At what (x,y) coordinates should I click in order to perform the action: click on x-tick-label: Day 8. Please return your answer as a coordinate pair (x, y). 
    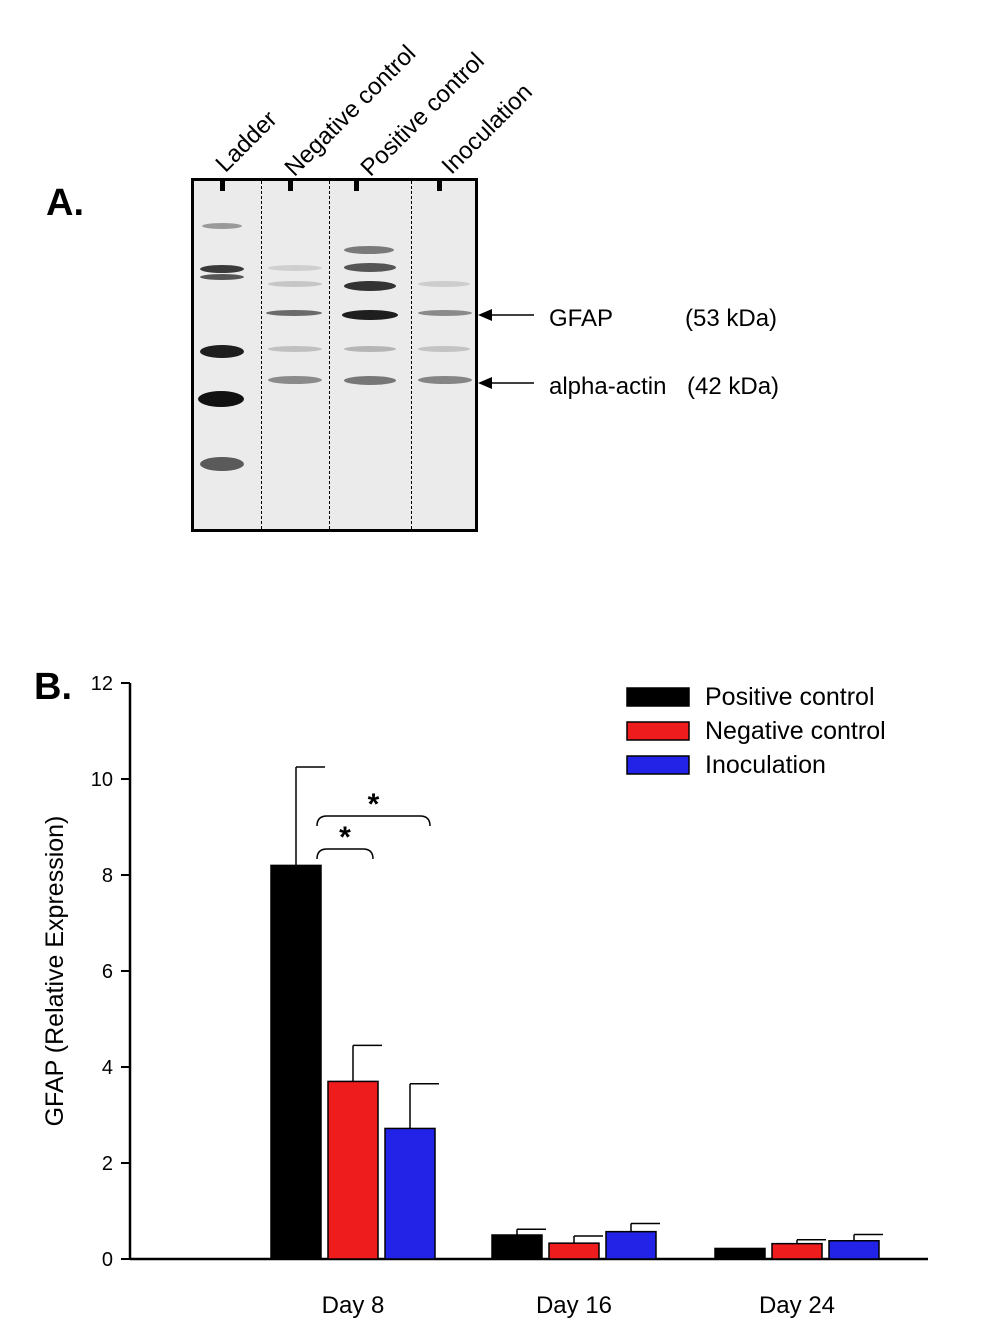
    Looking at the image, I should click on (353, 1305).